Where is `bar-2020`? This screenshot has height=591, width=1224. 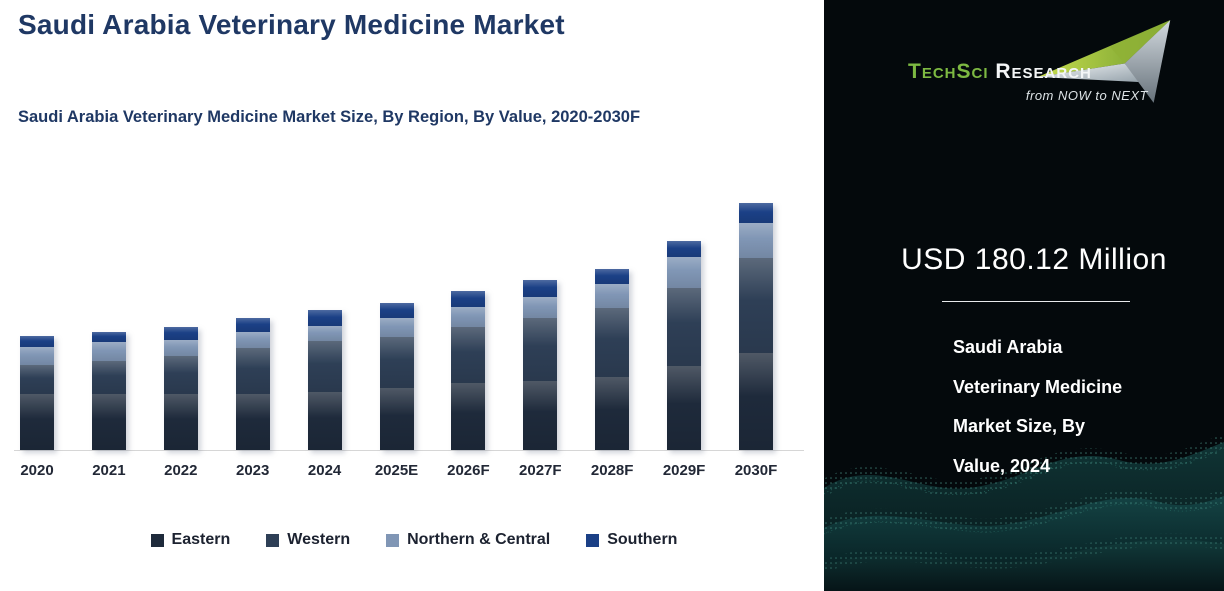
bar-2020 is located at coordinates (37, 392).